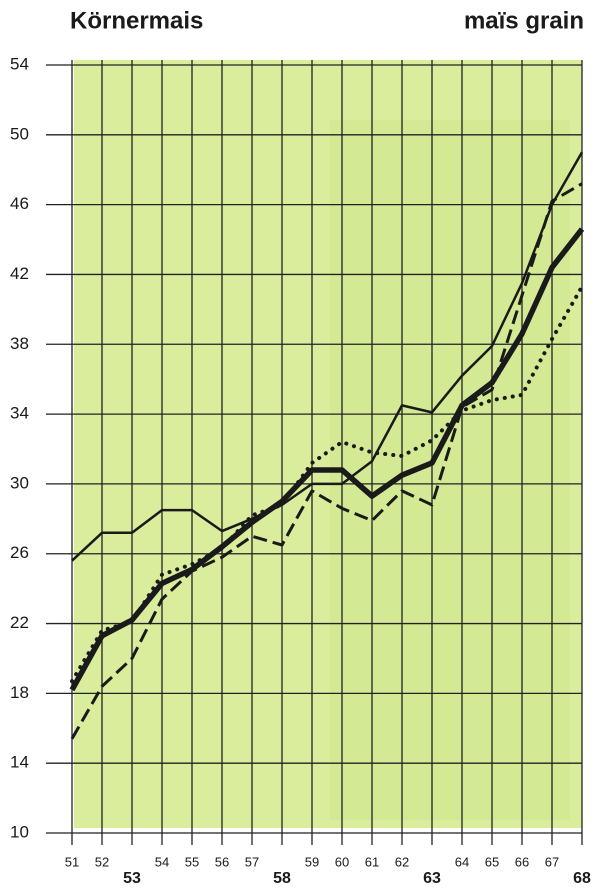 This screenshot has height=889, width=610. What do you see at coordinates (72, 861) in the screenshot?
I see `x-tick-label: 51` at bounding box center [72, 861].